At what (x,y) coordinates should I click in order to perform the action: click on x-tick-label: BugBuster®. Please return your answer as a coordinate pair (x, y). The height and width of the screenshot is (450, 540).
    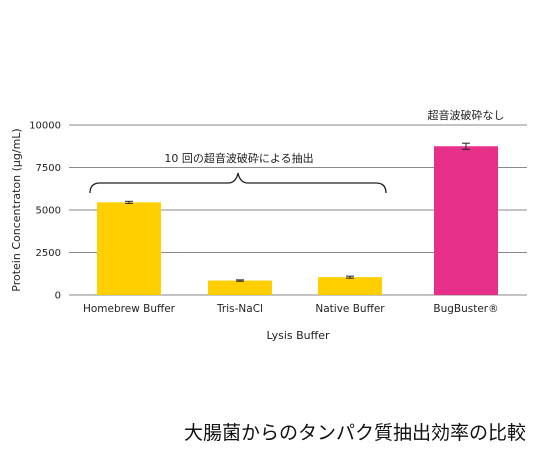
    Looking at the image, I should click on (465, 309).